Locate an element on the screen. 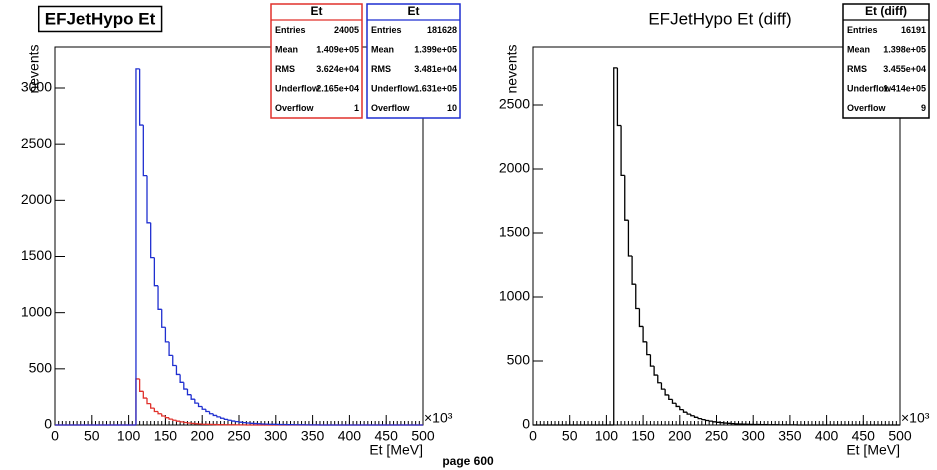  stats-value: 24005 is located at coordinates (346, 30).